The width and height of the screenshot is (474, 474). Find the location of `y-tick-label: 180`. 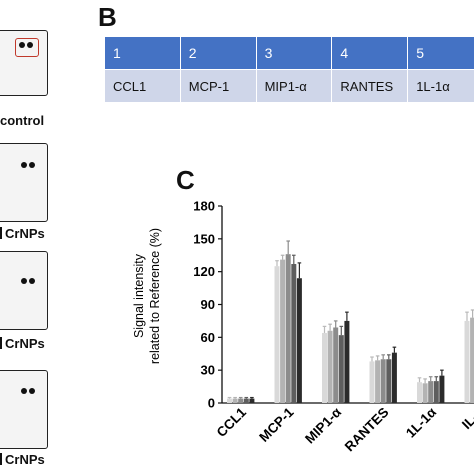

y-tick-label: 180 is located at coordinates (204, 206).